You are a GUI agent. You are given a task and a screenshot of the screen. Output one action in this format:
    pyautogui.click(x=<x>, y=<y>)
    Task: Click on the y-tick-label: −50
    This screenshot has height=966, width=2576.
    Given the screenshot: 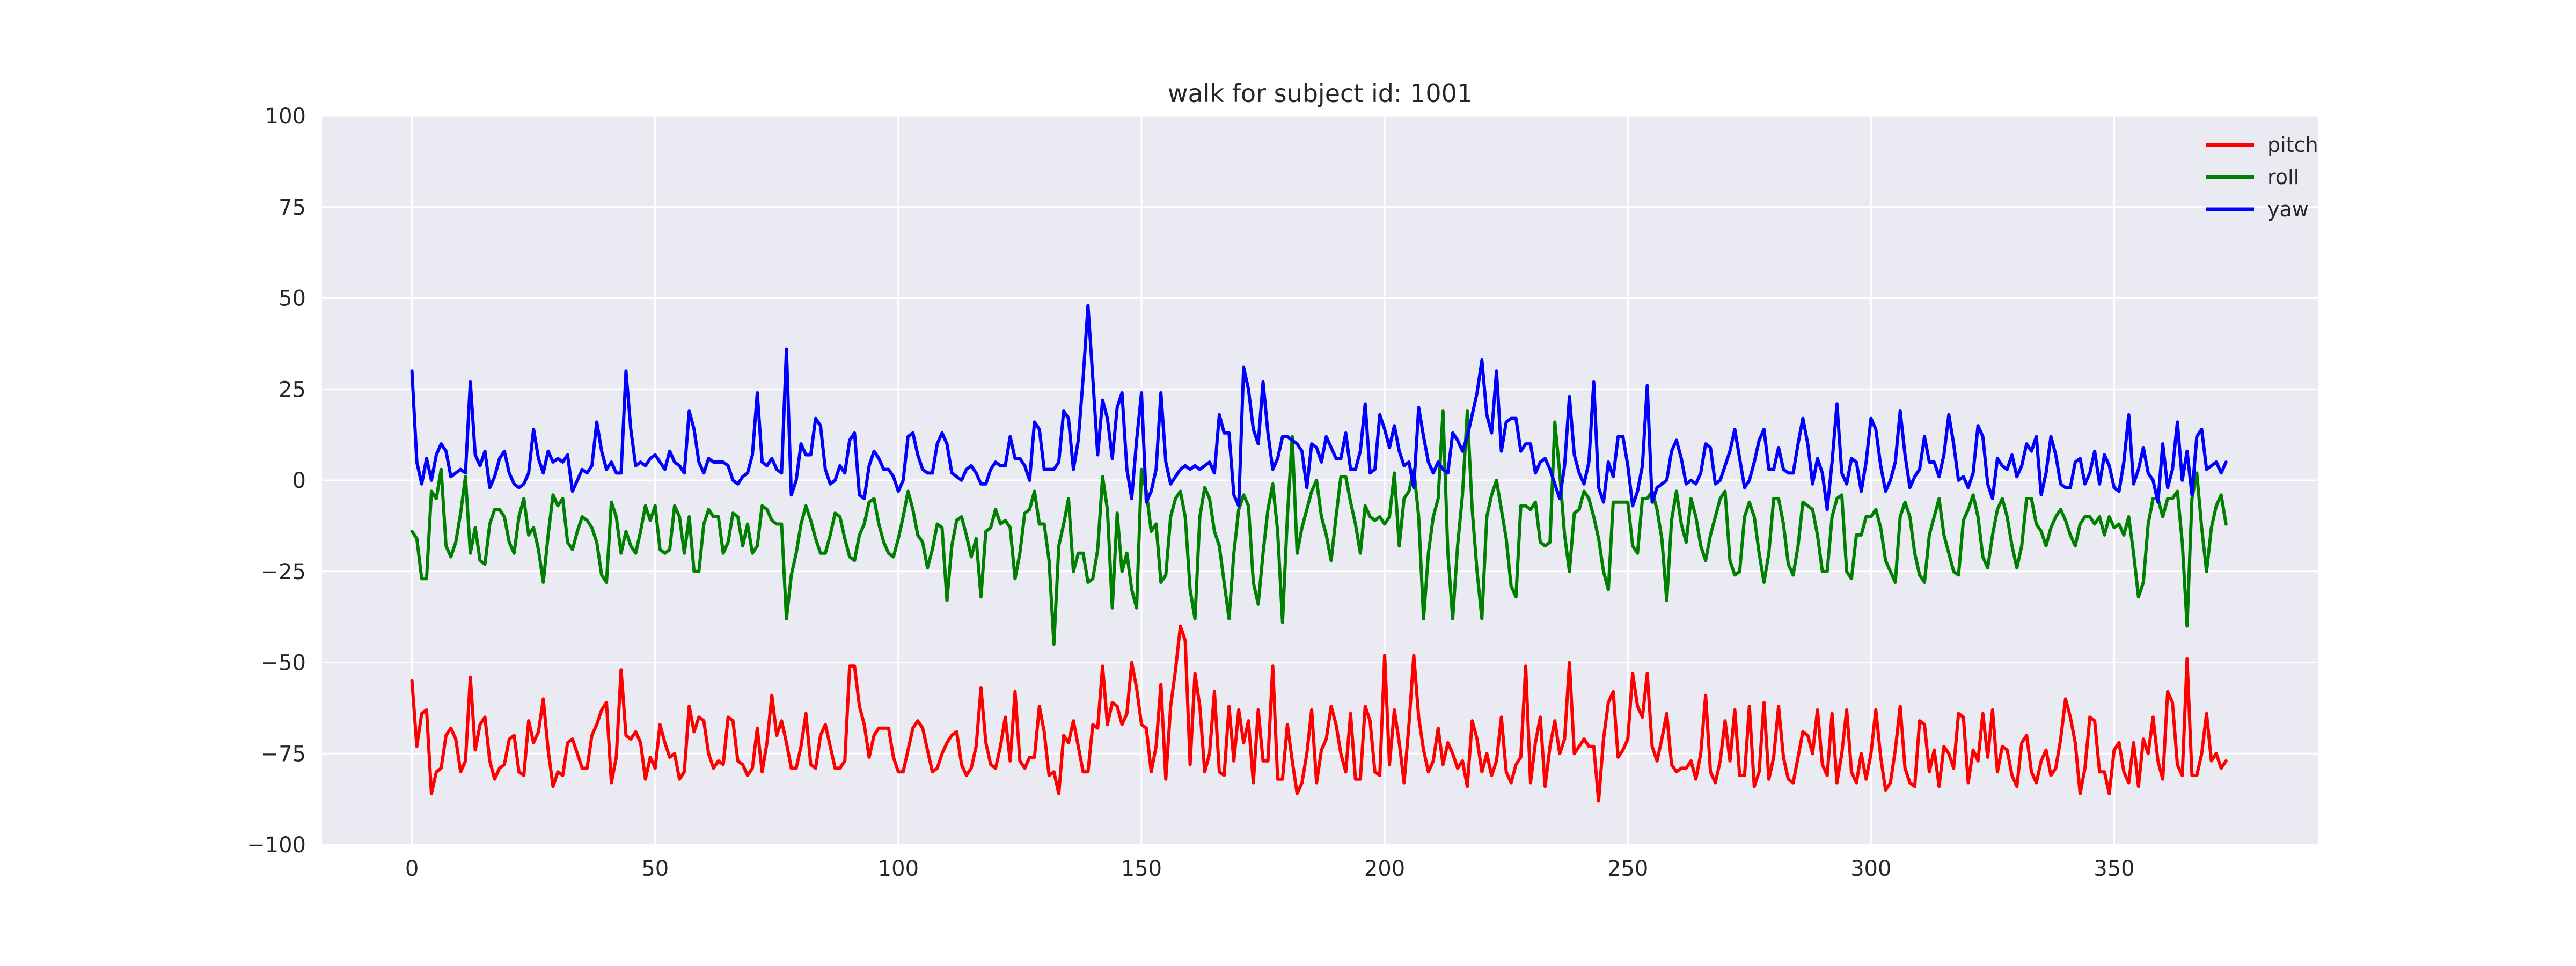 What is the action you would take?
    pyautogui.click(x=283, y=663)
    